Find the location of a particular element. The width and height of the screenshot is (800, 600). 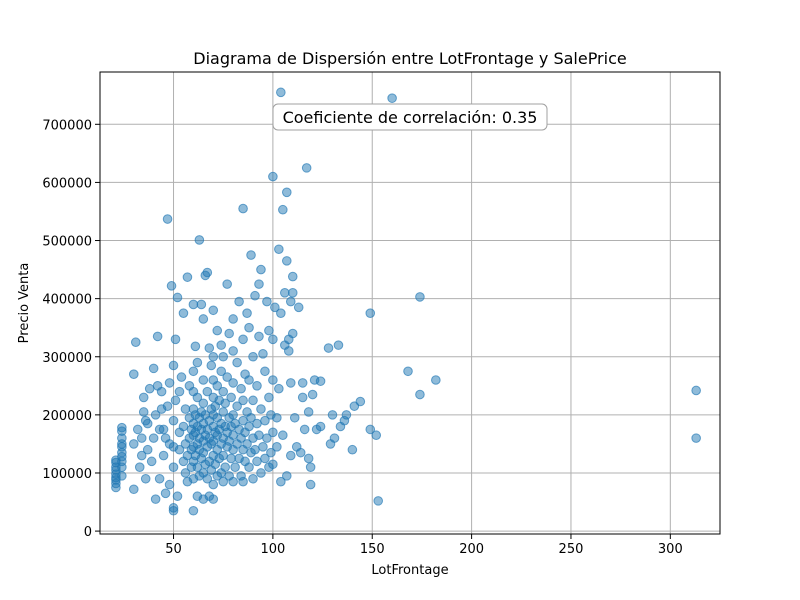

annotation-text: Coeficiente de correlación: 0.35 is located at coordinates (410, 117).